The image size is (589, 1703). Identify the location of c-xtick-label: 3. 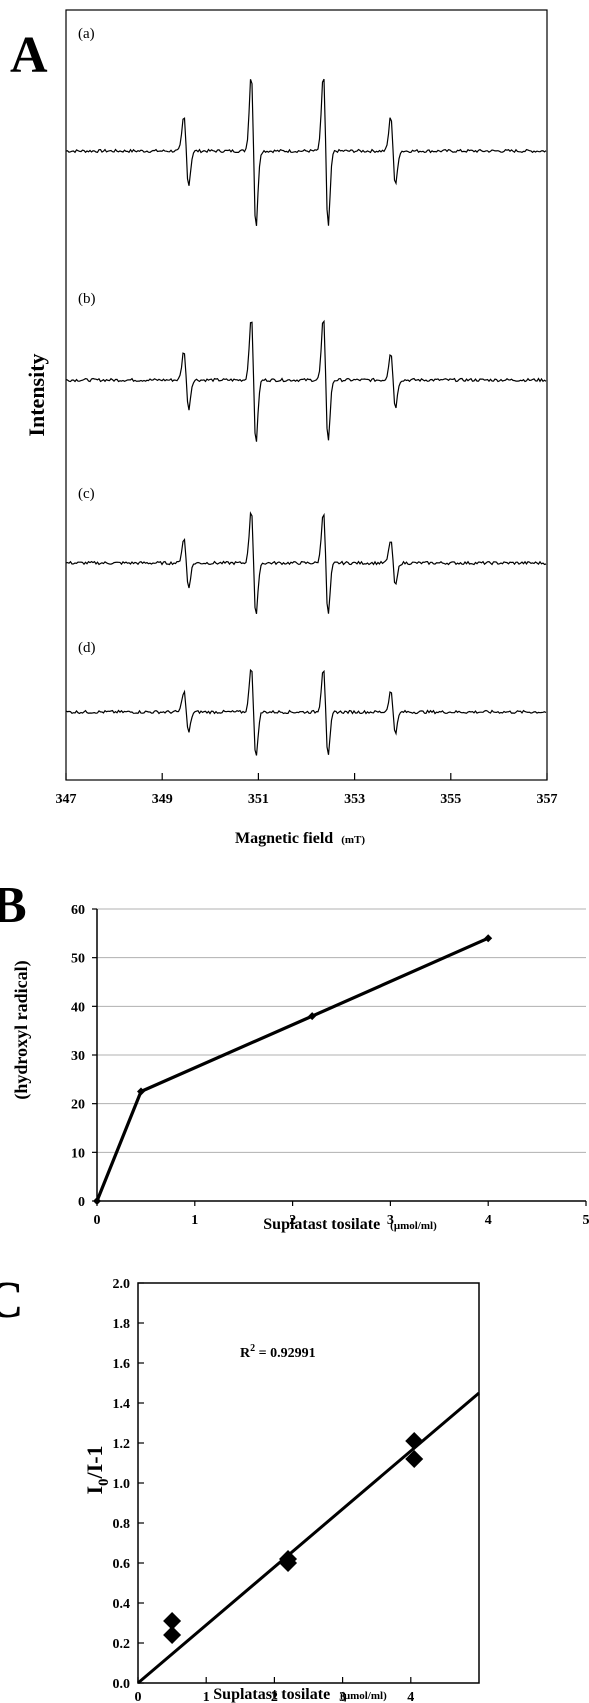
(342, 1696).